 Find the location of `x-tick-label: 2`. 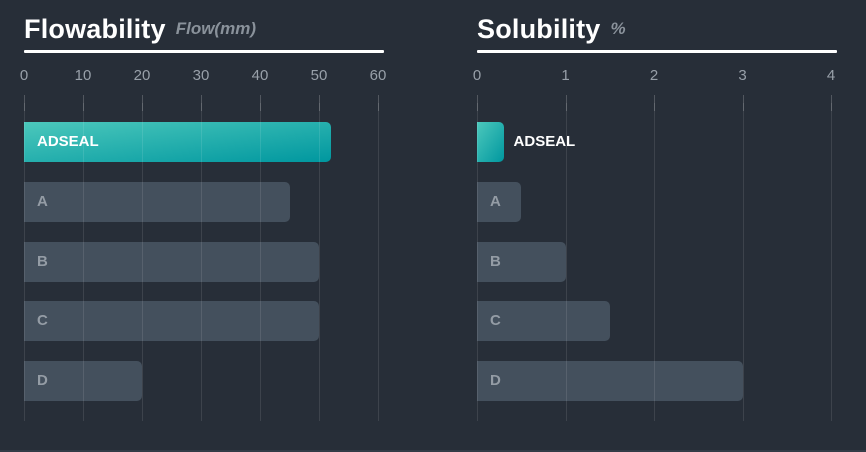

x-tick-label: 2 is located at coordinates (654, 75).